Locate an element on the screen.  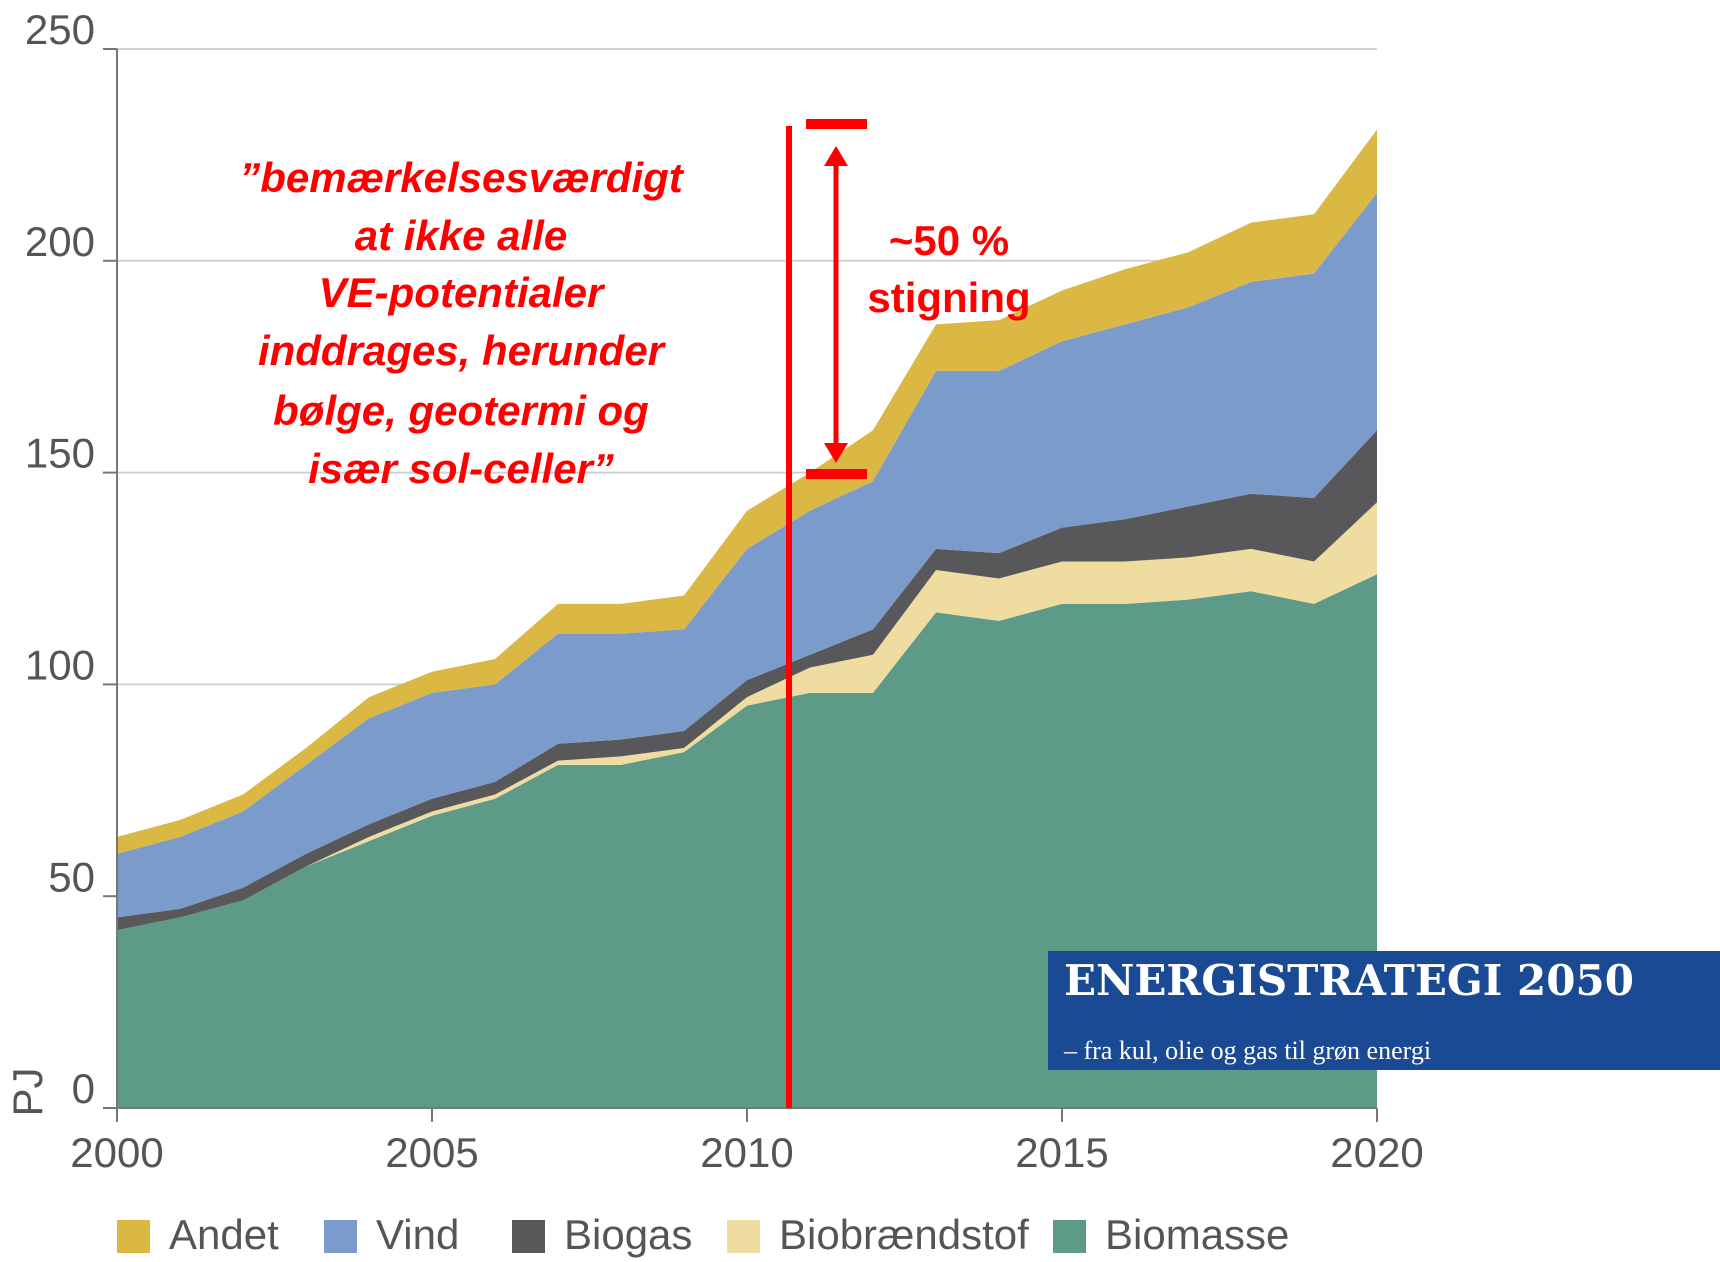
annotation-line: VE-potentialer is located at coordinates (462, 292).